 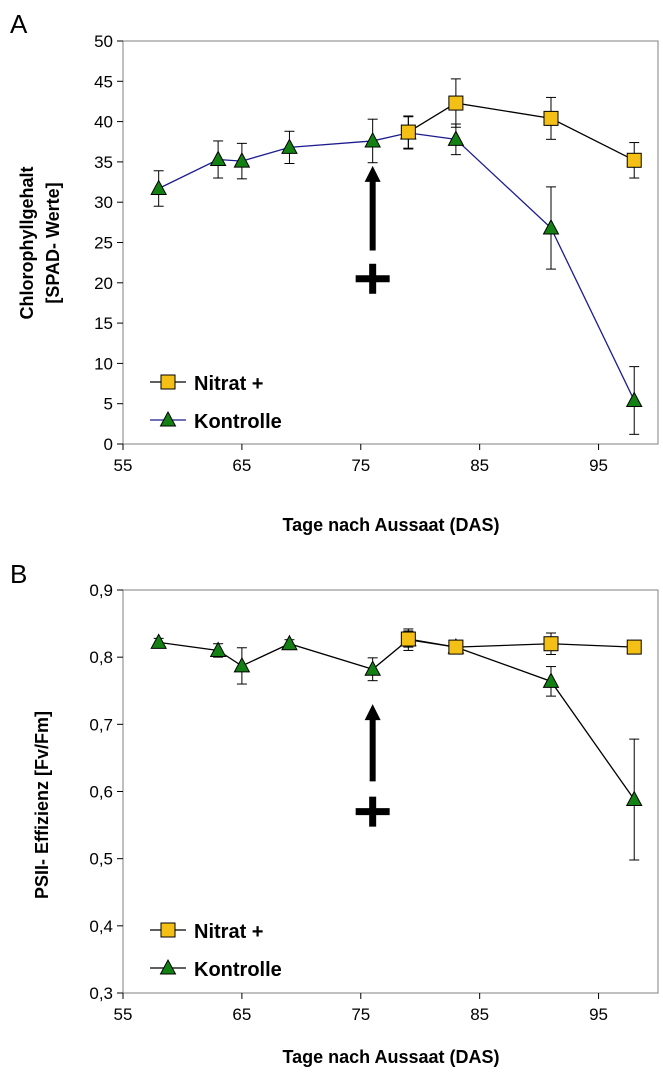 What do you see at coordinates (101, 859) in the screenshot?
I see `chart-b-ytick-label: 0,5` at bounding box center [101, 859].